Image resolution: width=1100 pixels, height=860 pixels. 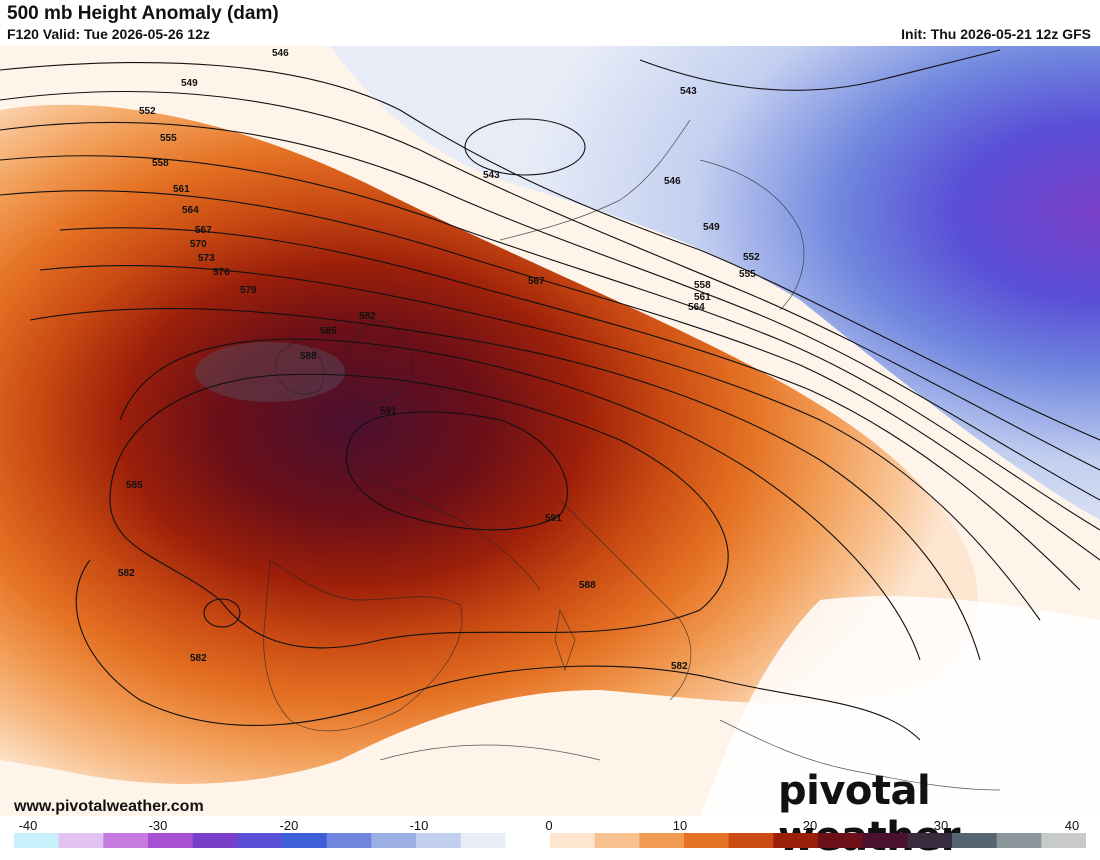 I want to click on map-title: 500 mb Height Anomaly (dam), so click(x=143, y=13).